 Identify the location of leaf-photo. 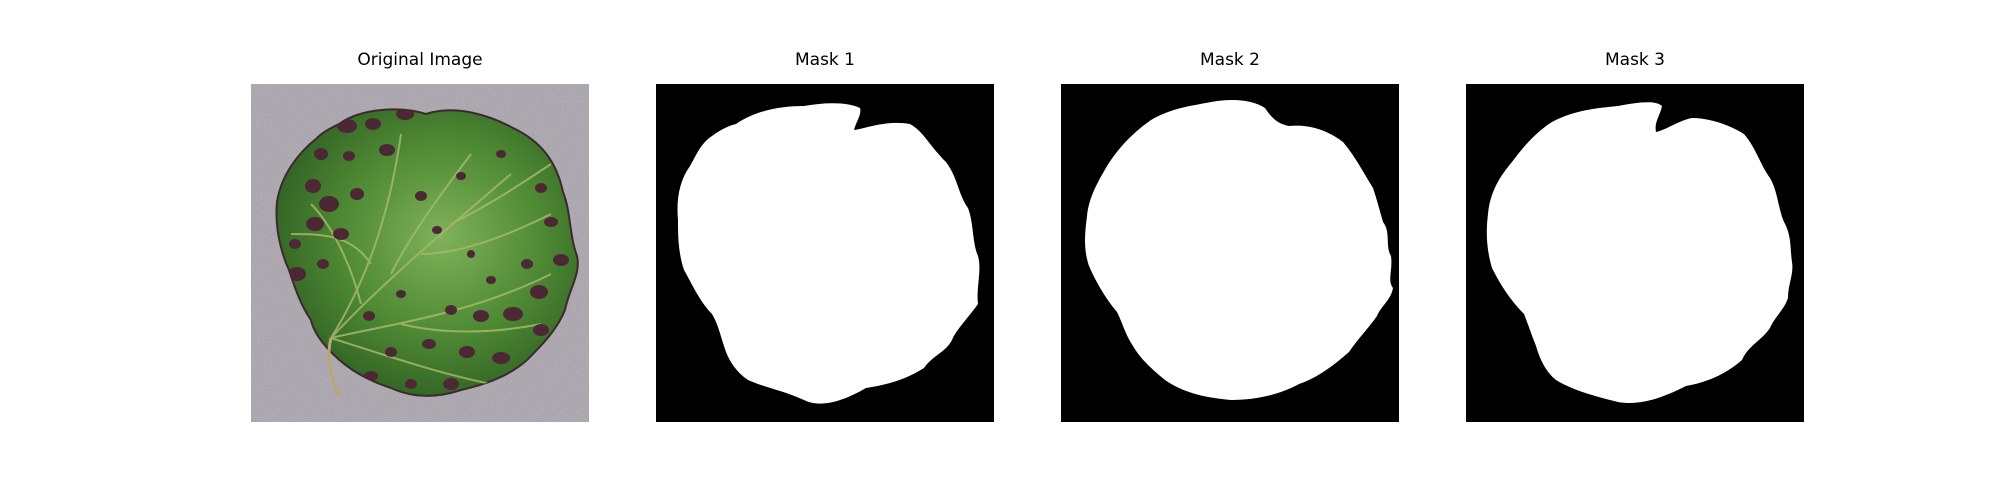
(420, 253).